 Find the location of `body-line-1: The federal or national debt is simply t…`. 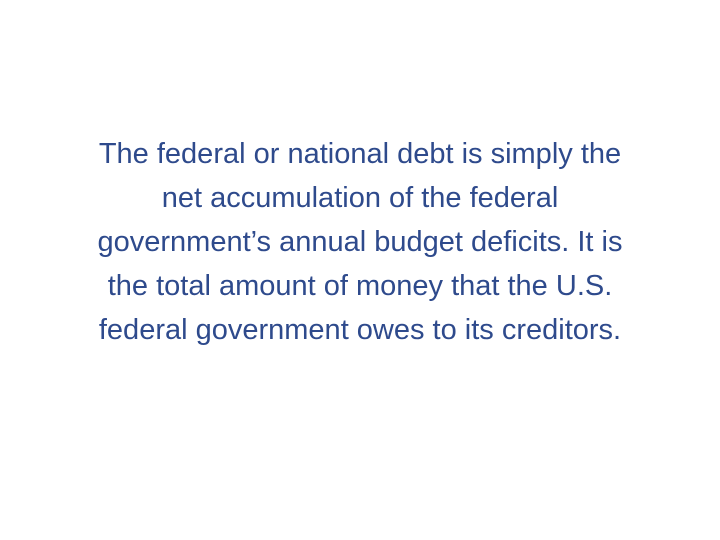

body-line-1: The federal or national debt is simply t… is located at coordinates (360, 154).